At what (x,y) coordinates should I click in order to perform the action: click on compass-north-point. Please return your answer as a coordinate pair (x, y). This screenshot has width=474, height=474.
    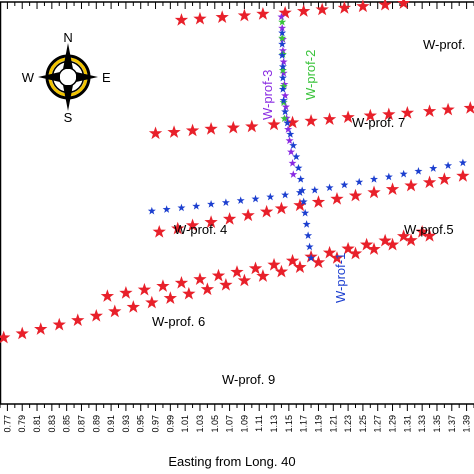
    Looking at the image, I should click on (68, 56).